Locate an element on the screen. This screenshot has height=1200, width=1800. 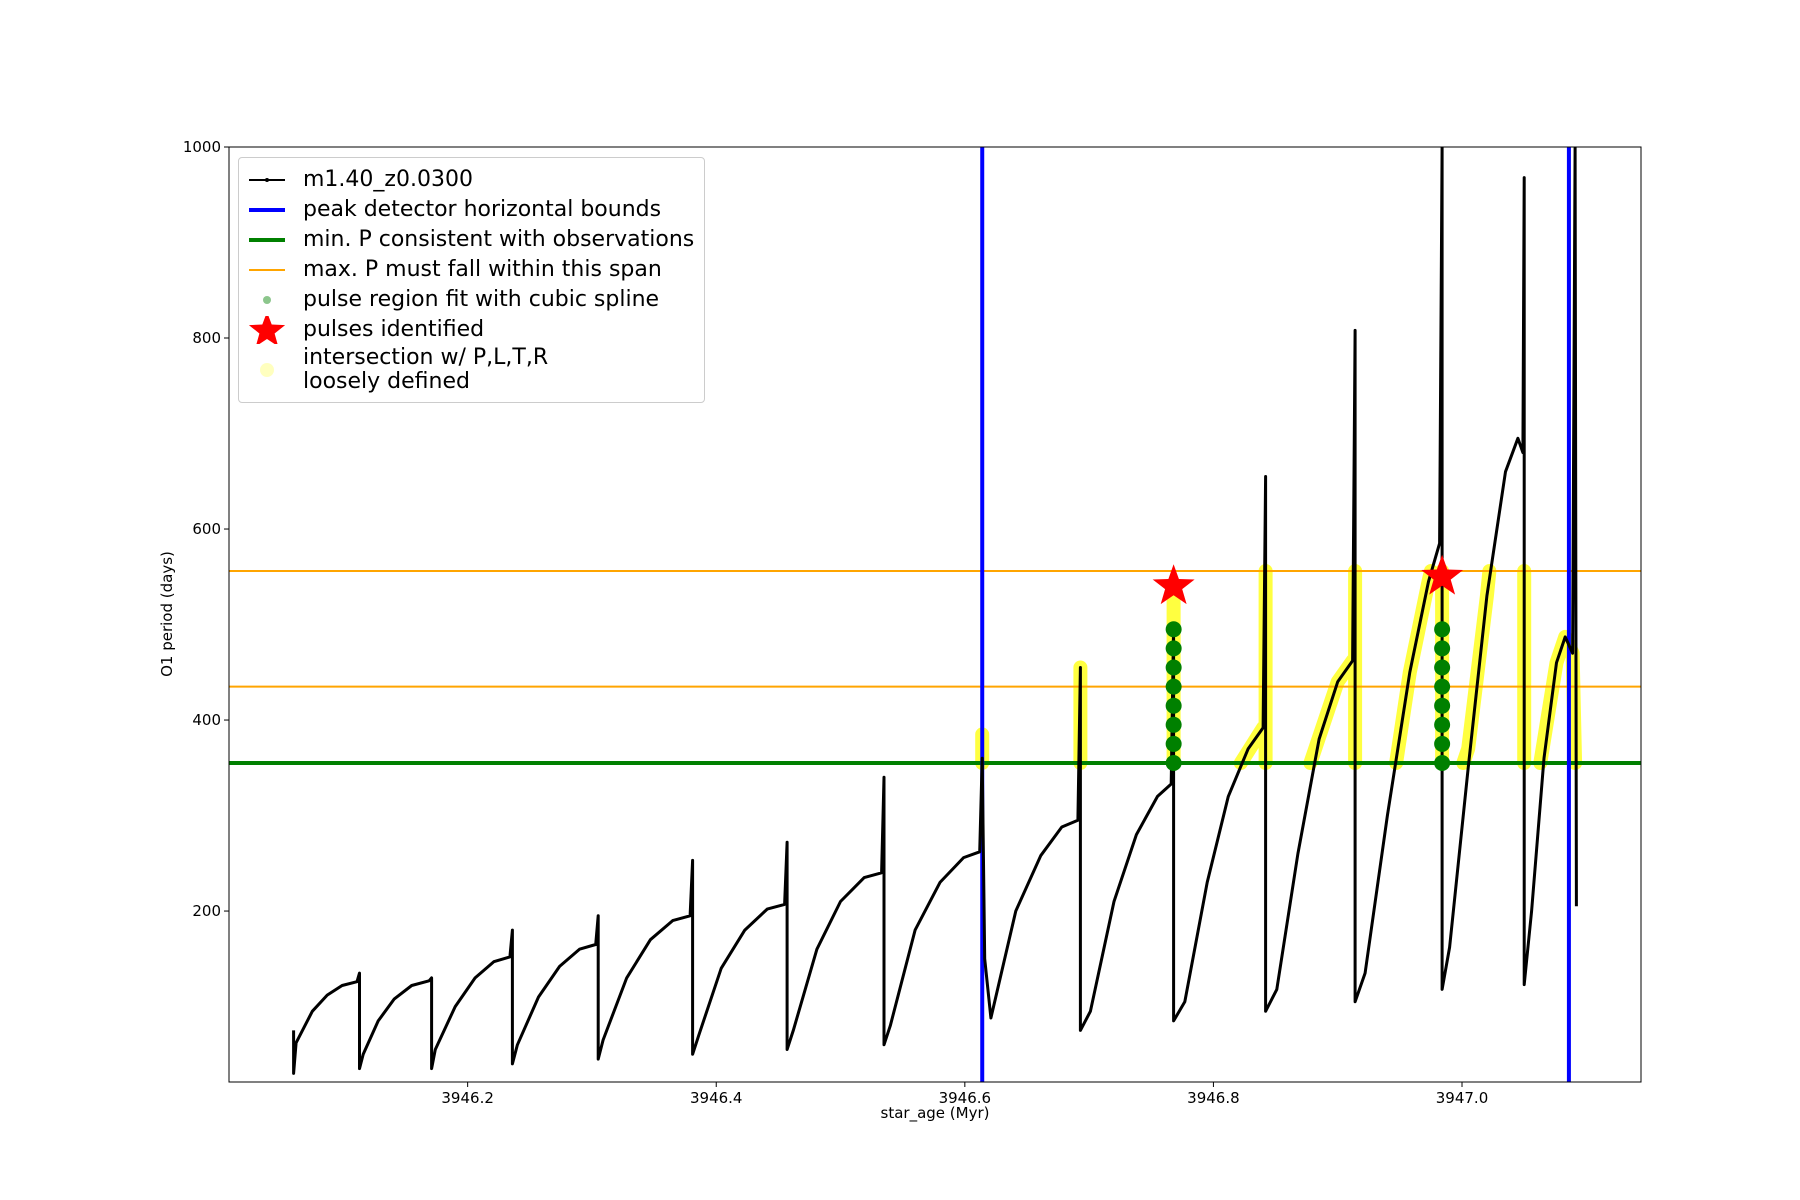
x-tick-label: 3947.0 is located at coordinates (1462, 1098).